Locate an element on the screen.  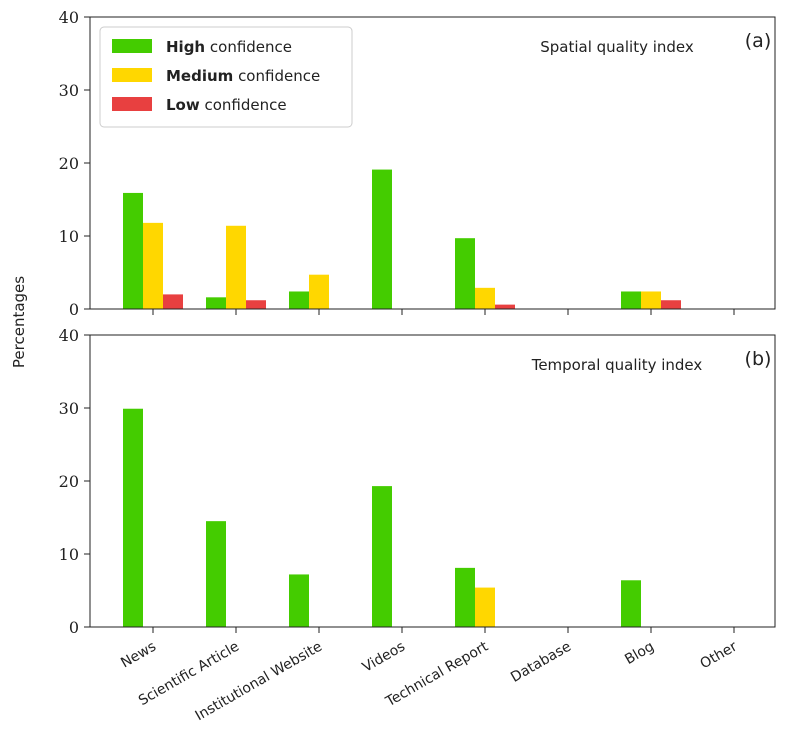
bar-b-high-news is located at coordinates (133, 517).